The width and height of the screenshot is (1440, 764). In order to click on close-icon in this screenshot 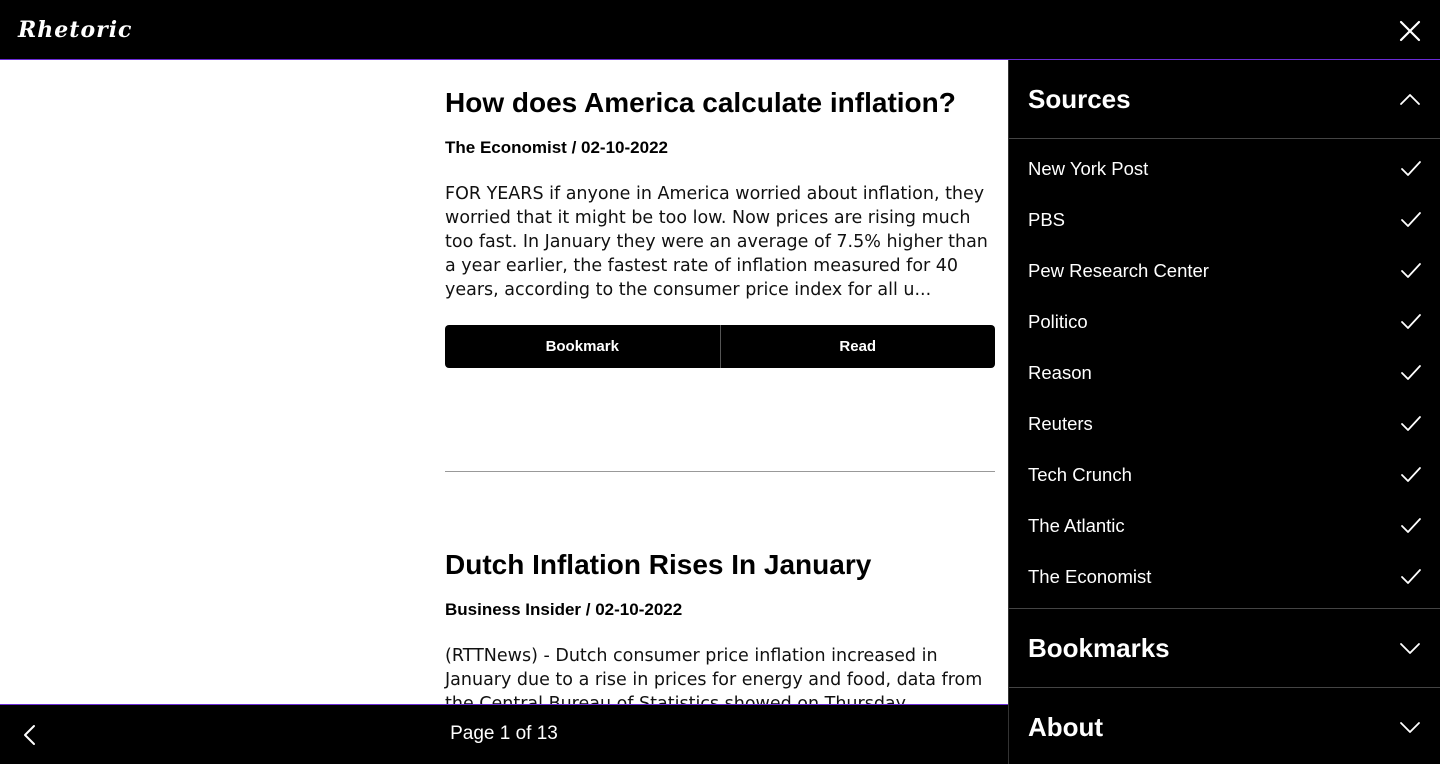, I will do `click(1410, 31)`.